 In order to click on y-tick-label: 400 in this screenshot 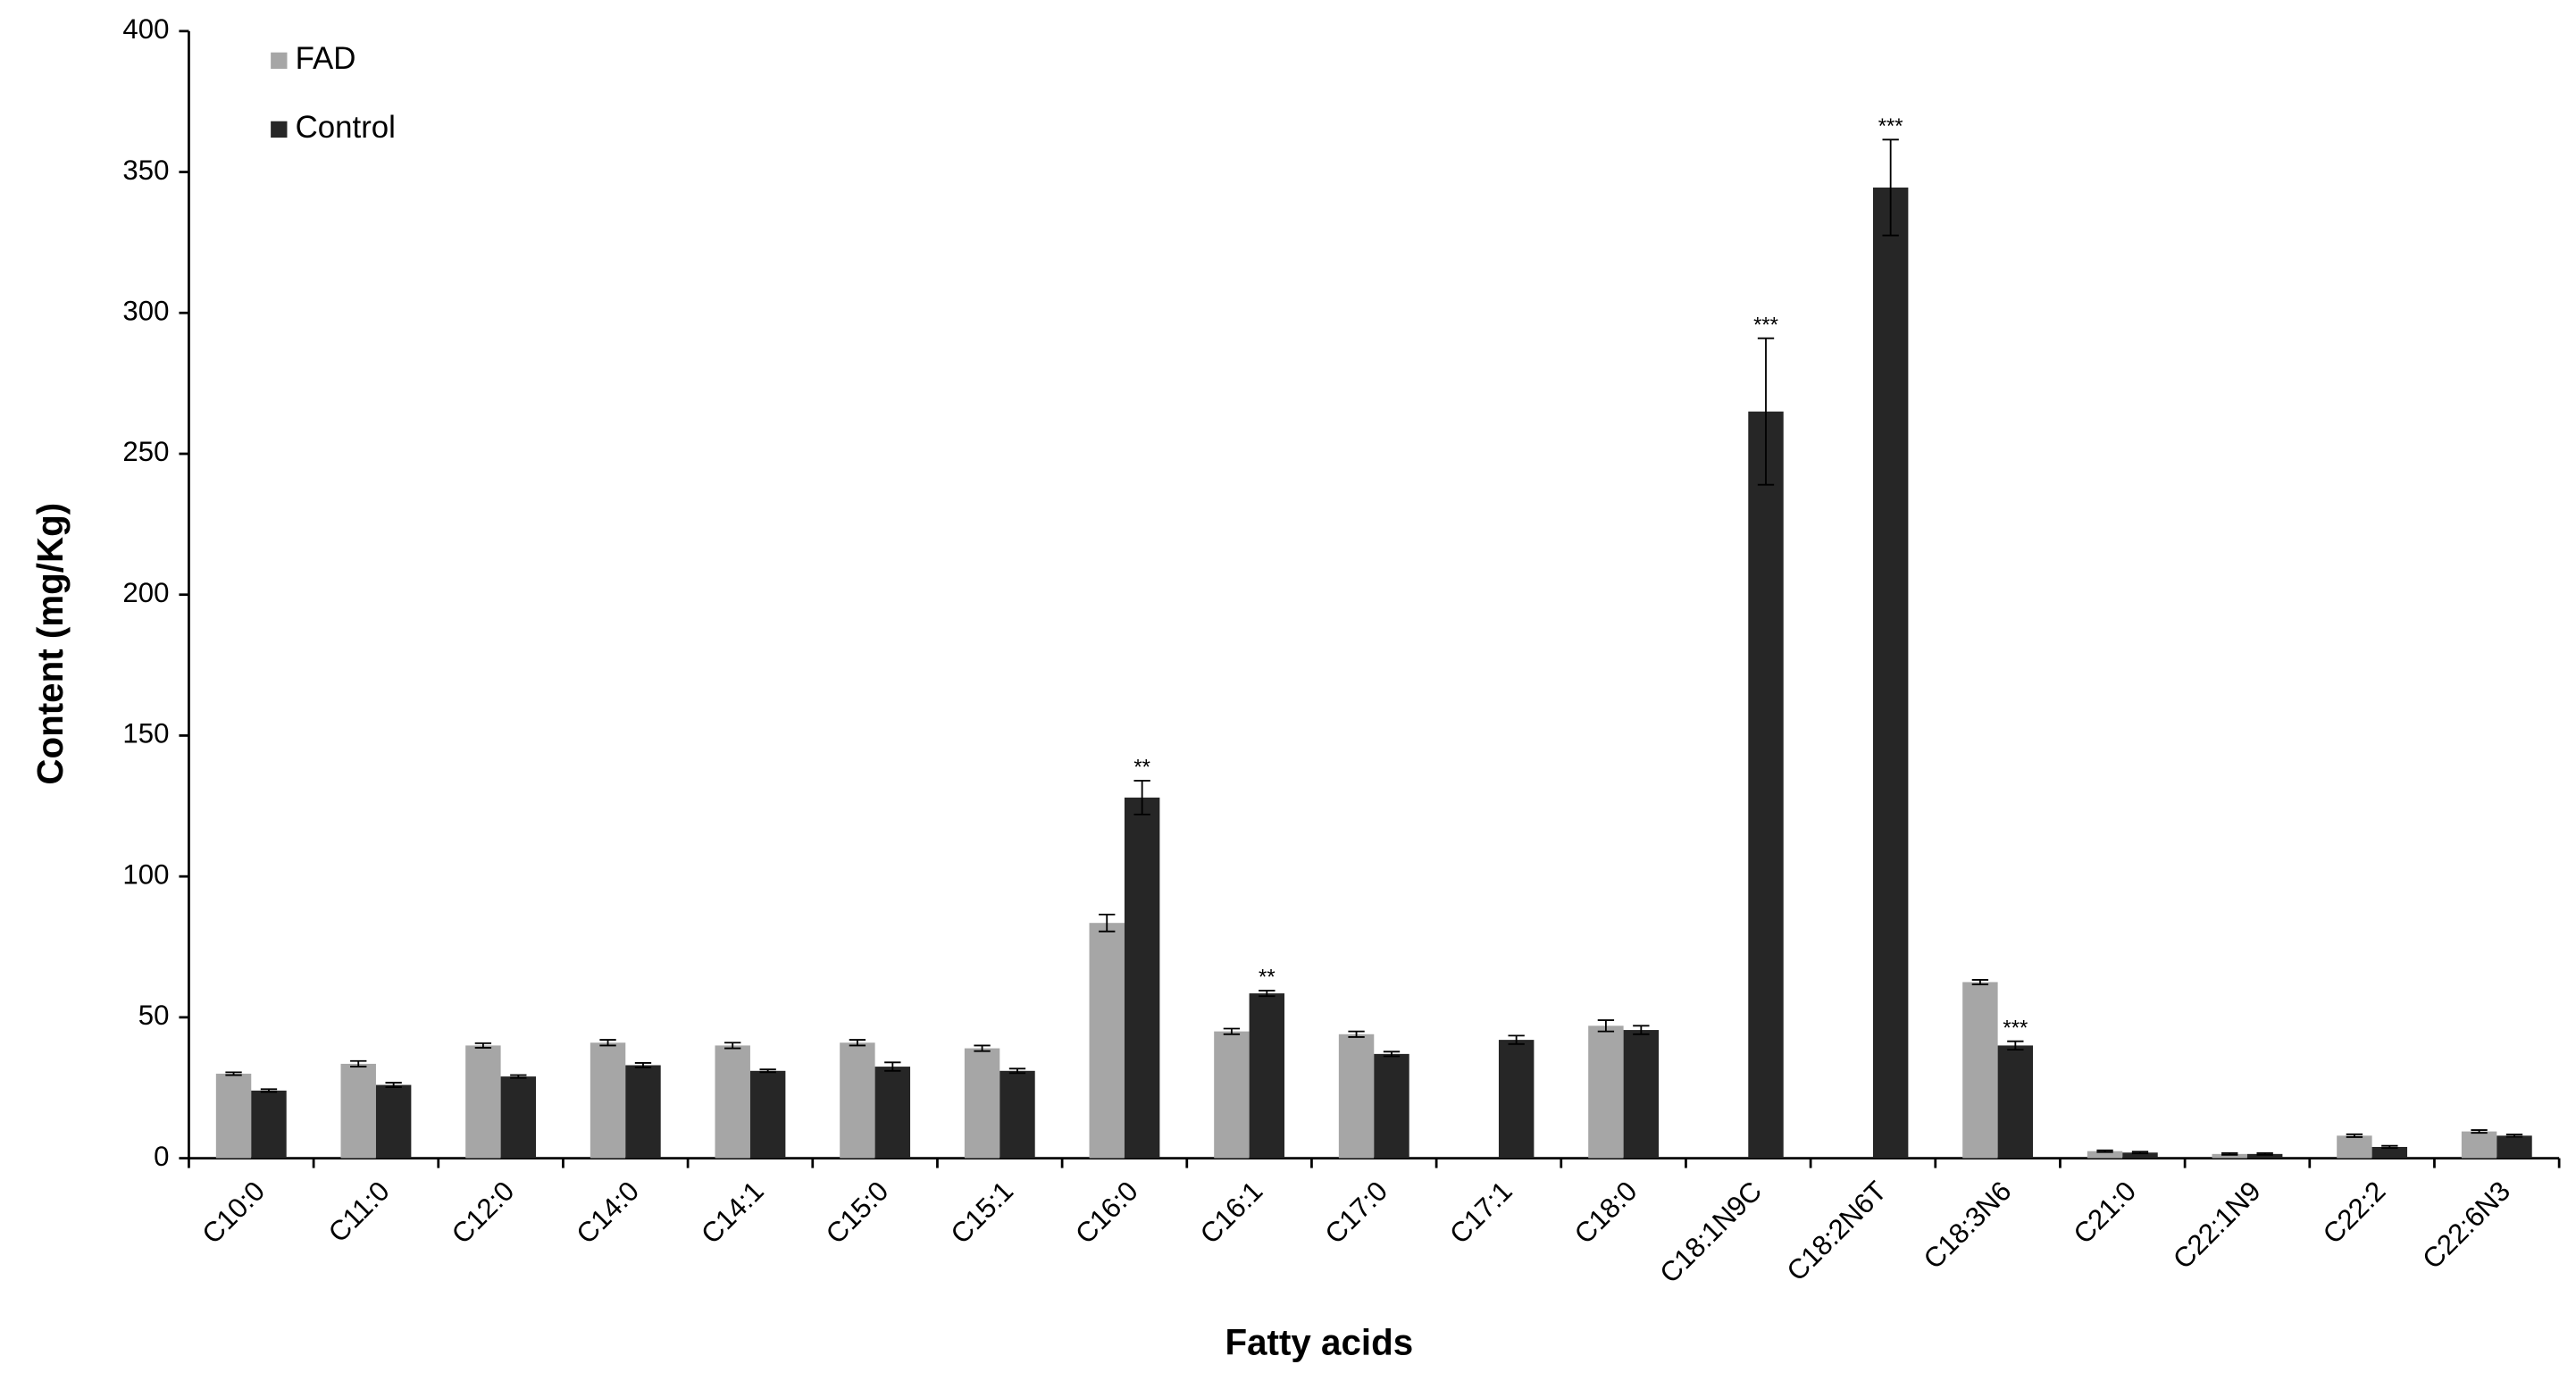, I will do `click(145, 29)`.